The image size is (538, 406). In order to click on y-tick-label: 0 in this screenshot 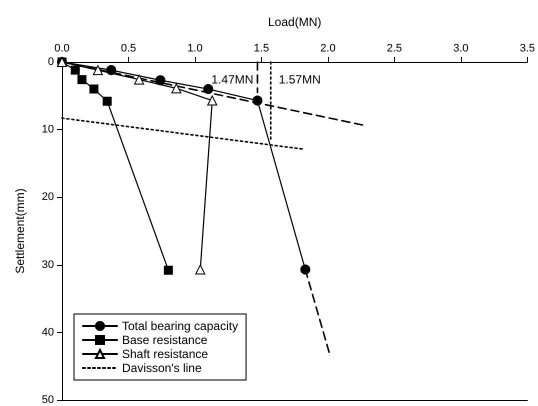, I will do `click(51, 62)`.